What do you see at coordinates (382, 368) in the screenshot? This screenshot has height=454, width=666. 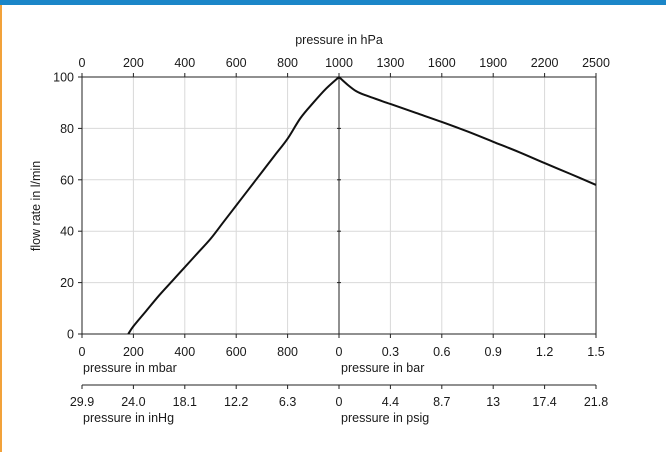 I see `bottom-axis-1-pressure-title: pressure in bar` at bounding box center [382, 368].